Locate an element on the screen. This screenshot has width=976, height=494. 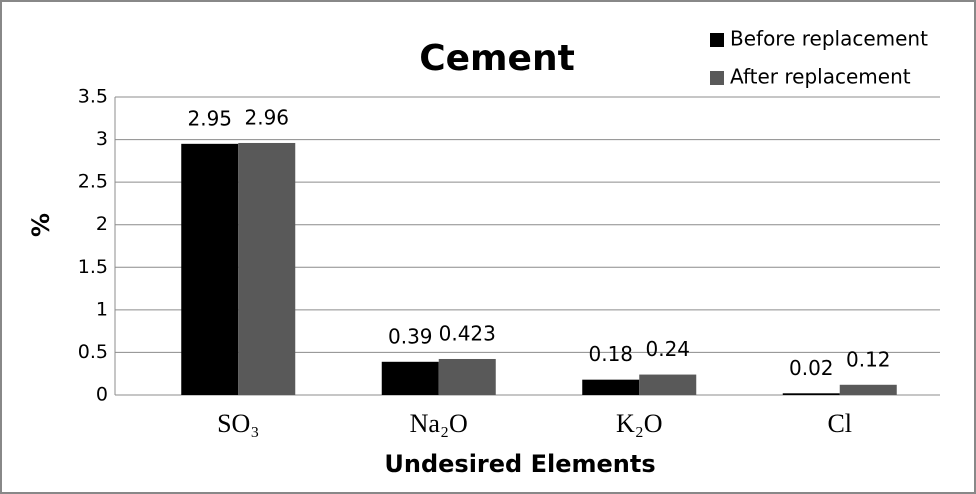
data-label: 0.18 is located at coordinates (610, 354).